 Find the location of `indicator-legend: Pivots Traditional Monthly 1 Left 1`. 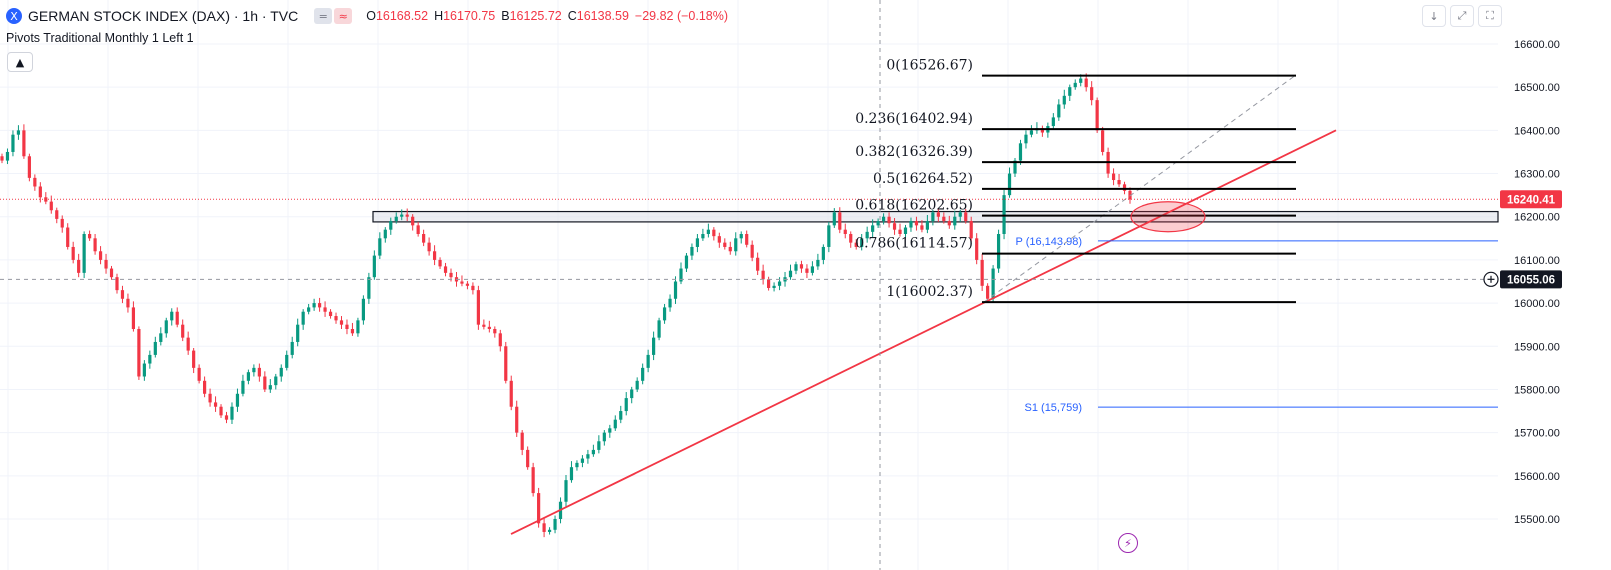

indicator-legend: Pivots Traditional Monthly 1 Left 1 is located at coordinates (100, 38).